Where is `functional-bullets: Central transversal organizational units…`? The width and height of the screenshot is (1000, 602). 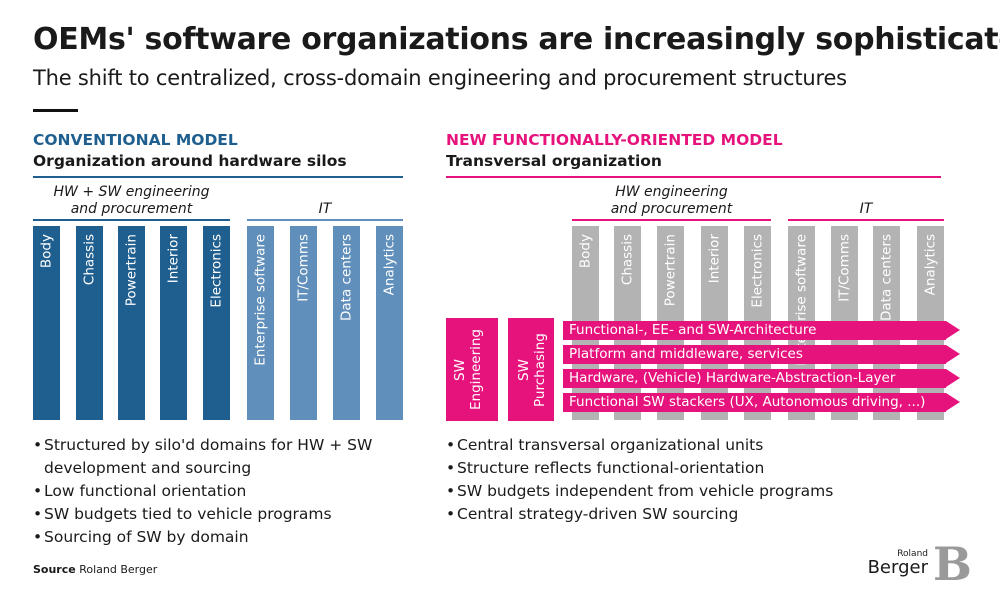 functional-bullets: Central transversal organizational units… is located at coordinates (681, 480).